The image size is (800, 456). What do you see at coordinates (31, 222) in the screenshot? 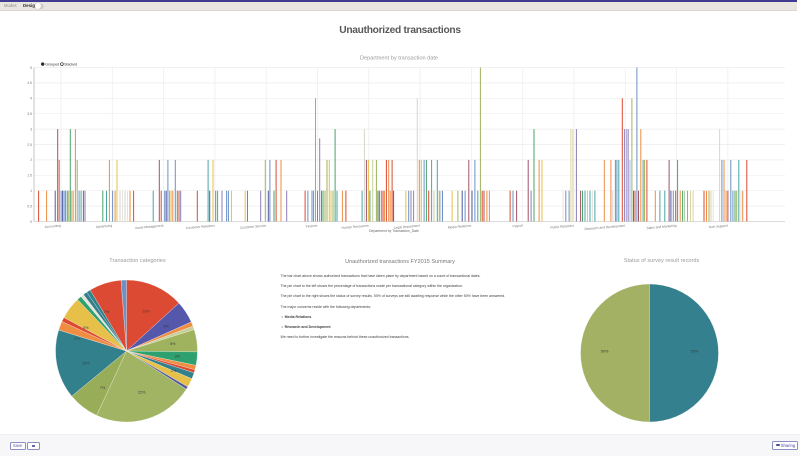
I see `svg-text: 0` at bounding box center [31, 222].